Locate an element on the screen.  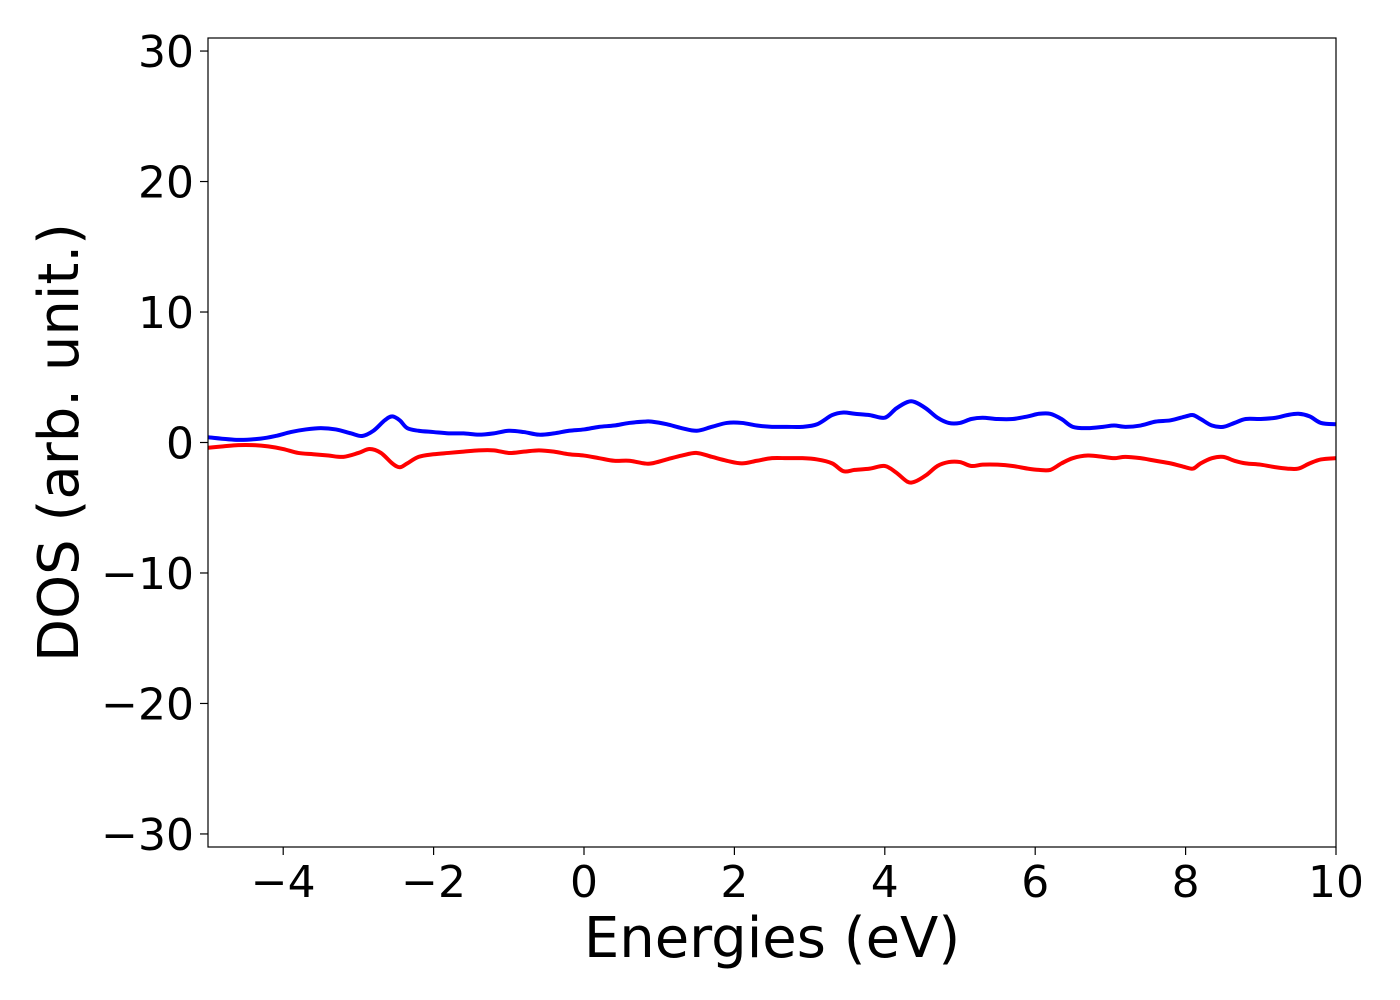
x-tick-label: 4 is located at coordinates (885, 882).